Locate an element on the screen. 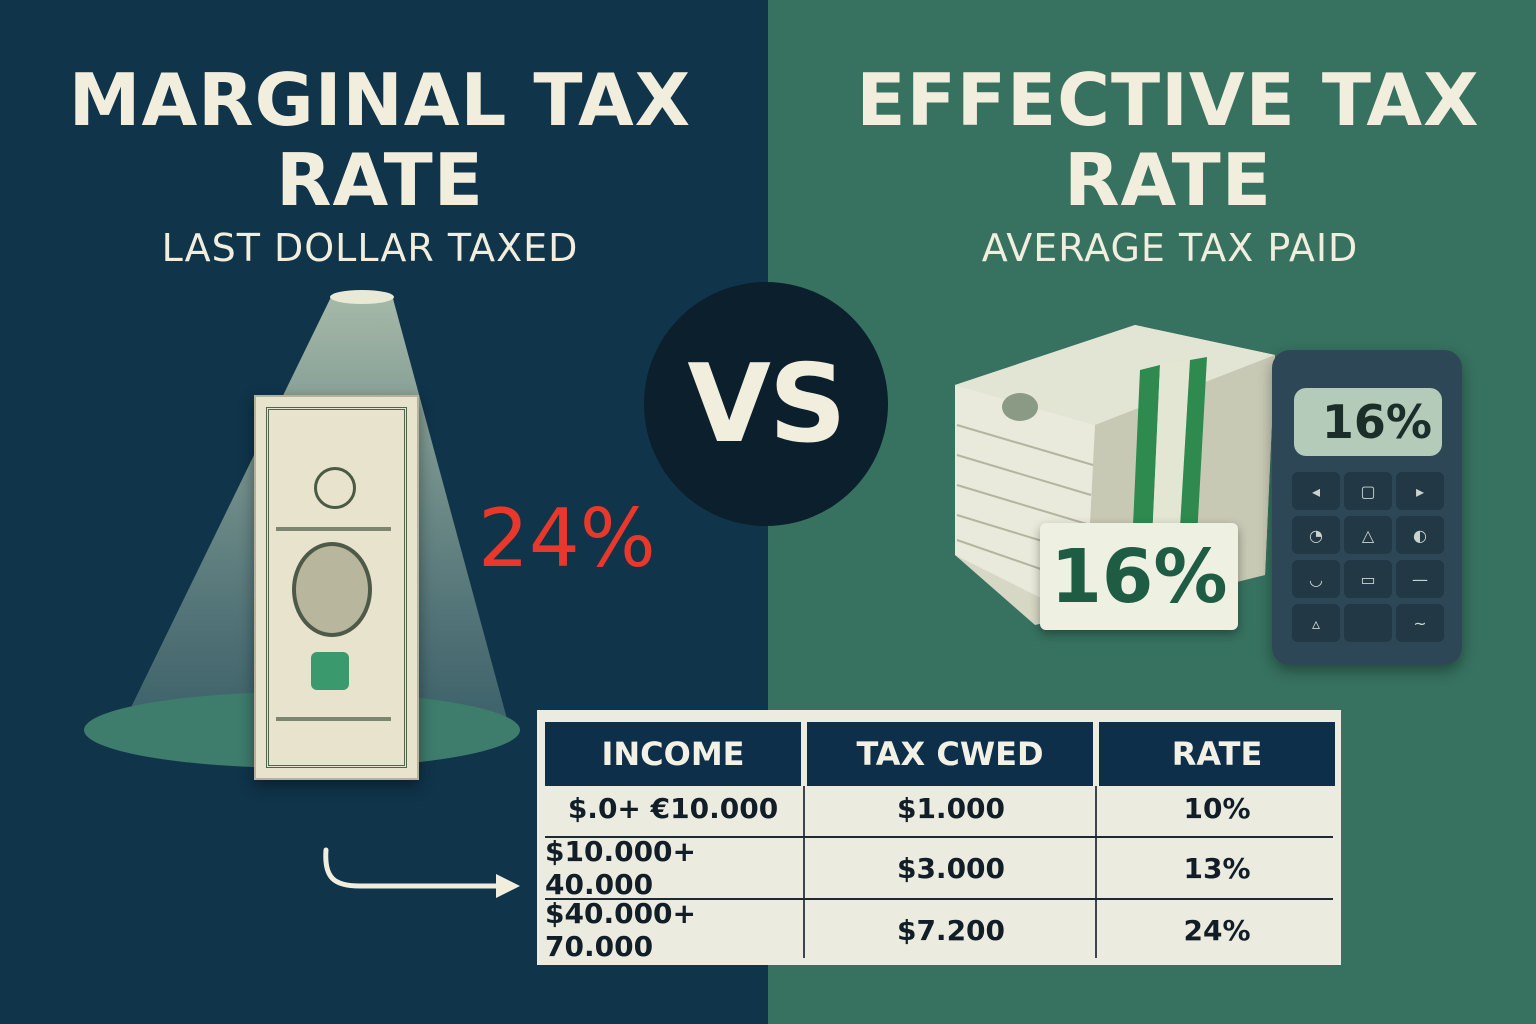 This screenshot has width=1536, height=1024. calculator-display: 16% is located at coordinates (1368, 422).